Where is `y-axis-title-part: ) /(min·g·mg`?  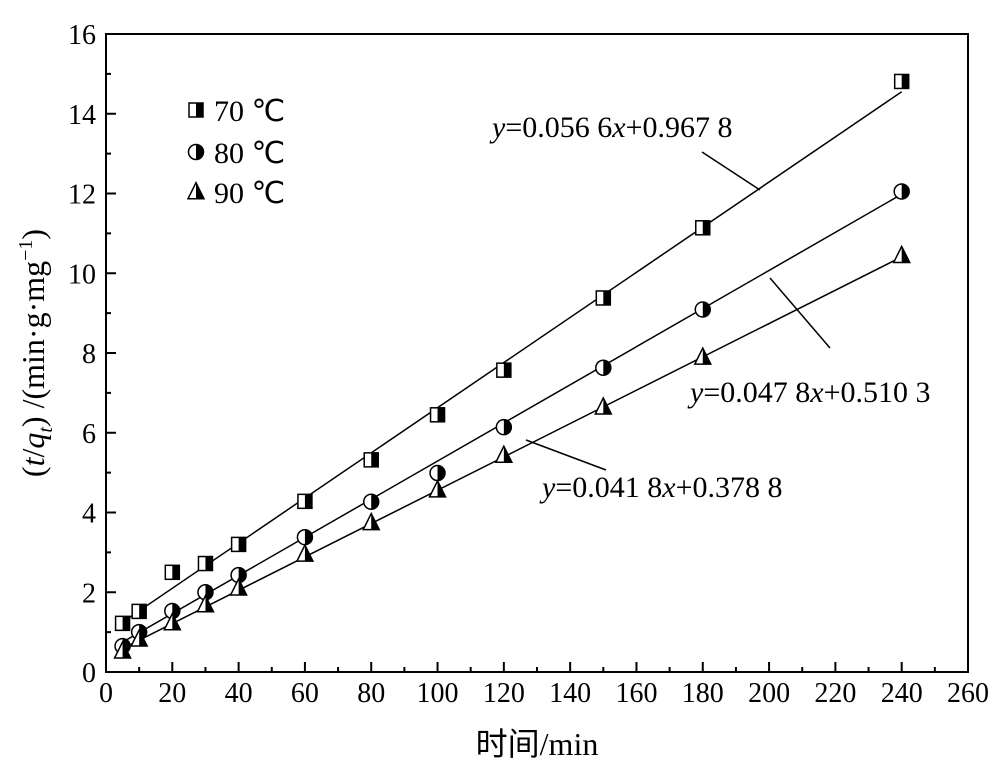
y-axis-title-part: ) /(min·g·mg is located at coordinates (33, 344).